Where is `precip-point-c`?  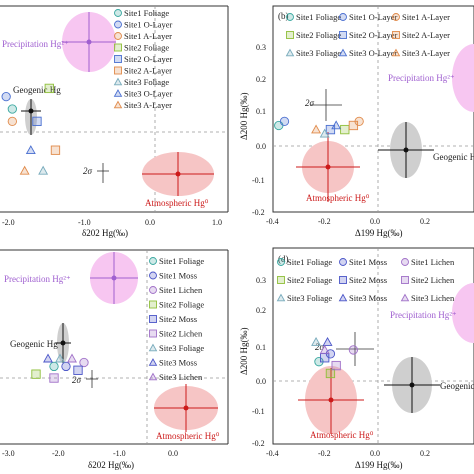
precip-point-c is located at coordinates (114, 278).